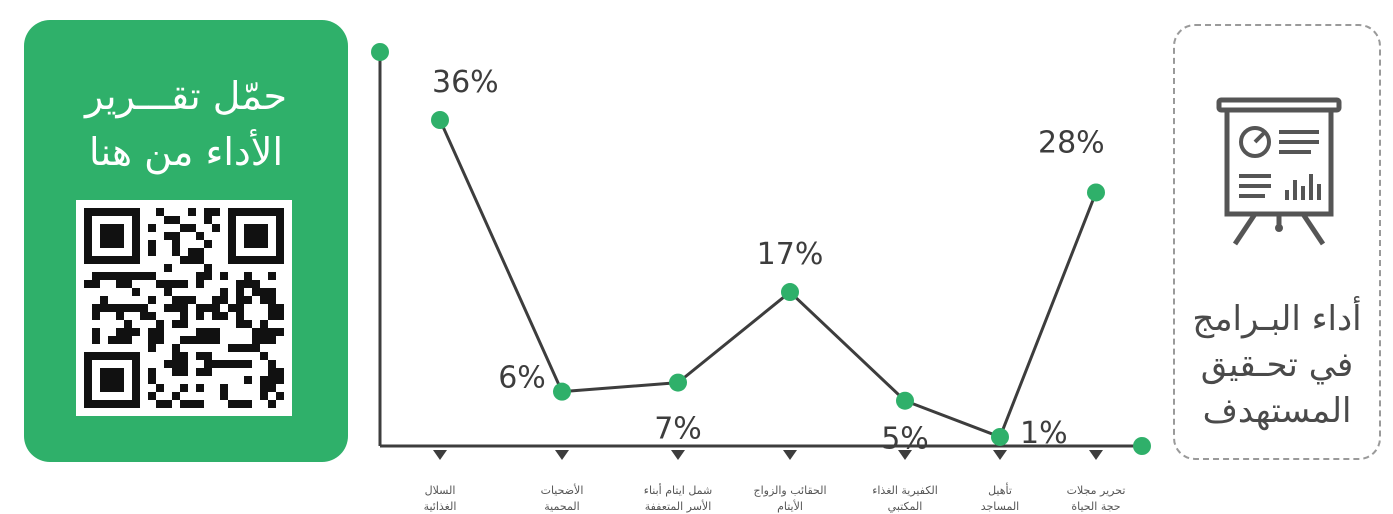  I want to click on qr-code-frame, so click(184, 308).